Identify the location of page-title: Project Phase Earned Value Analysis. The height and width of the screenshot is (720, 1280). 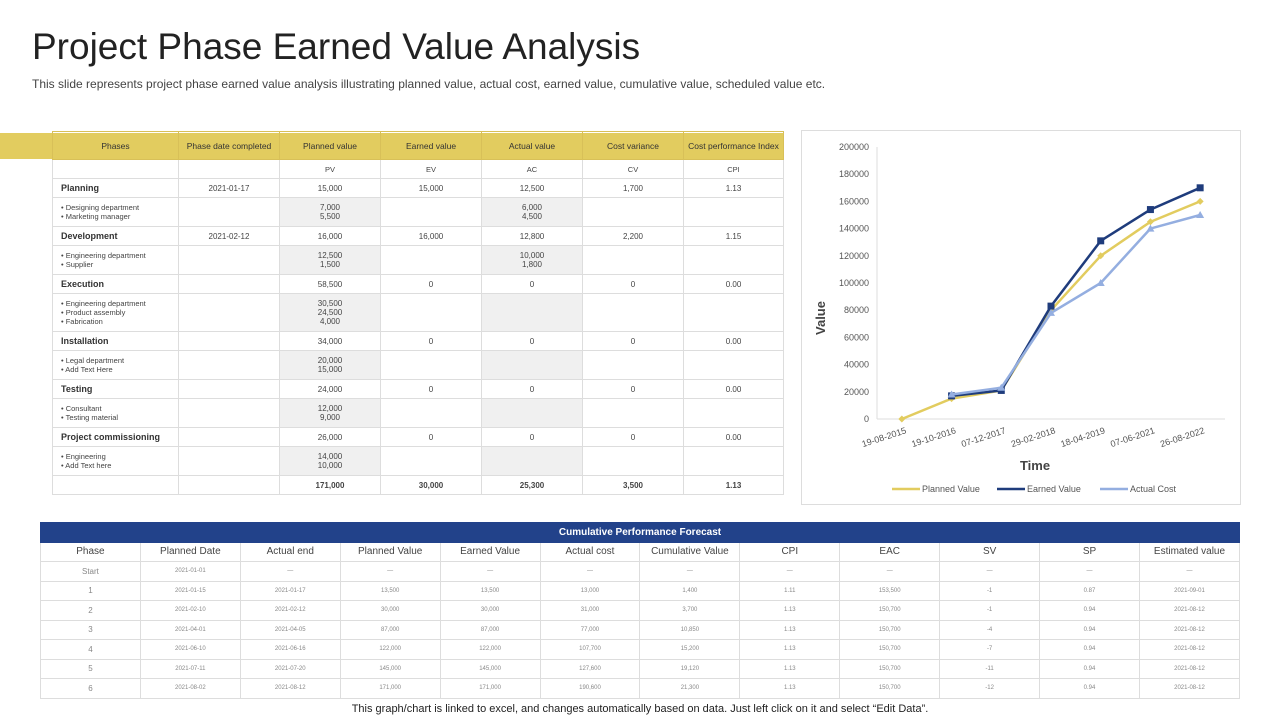
(336, 46).